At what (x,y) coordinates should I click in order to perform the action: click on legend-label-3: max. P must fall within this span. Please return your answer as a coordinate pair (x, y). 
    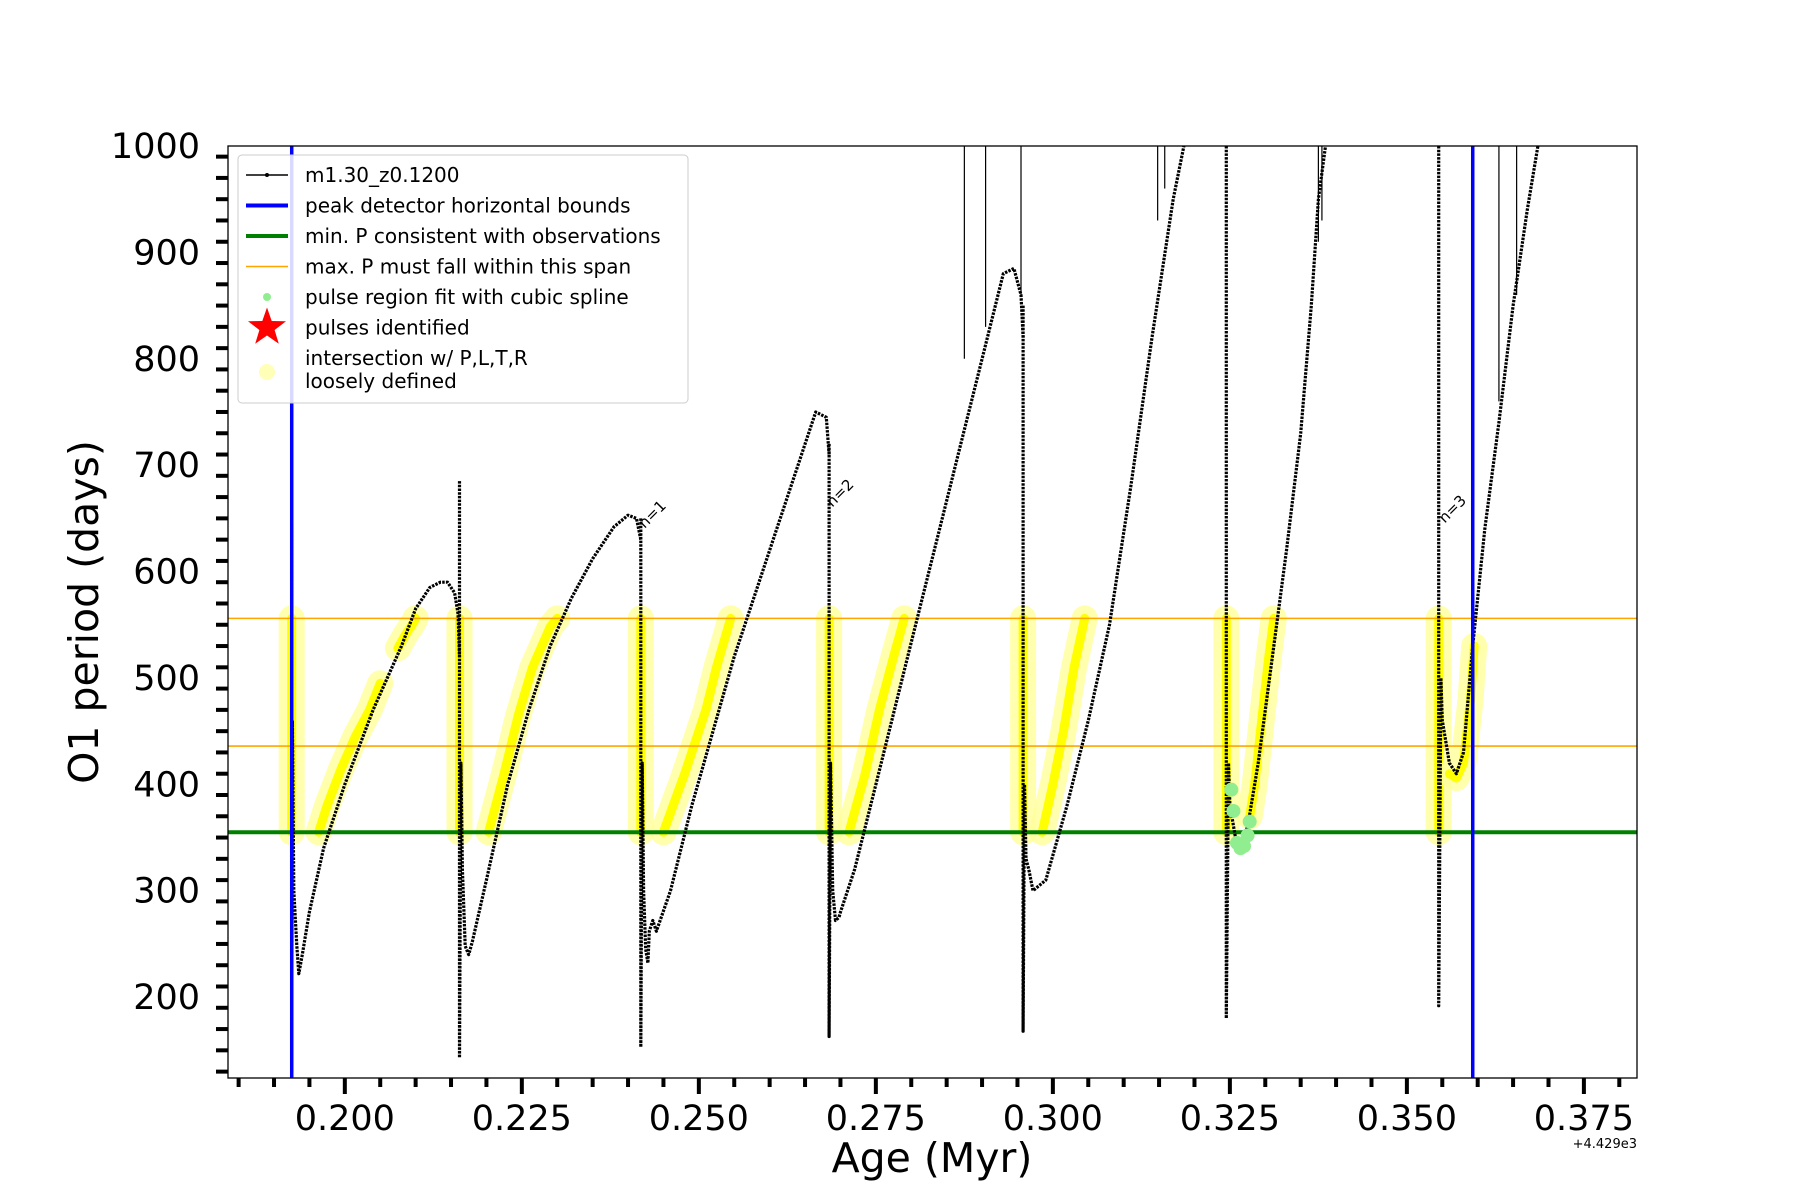
    Looking at the image, I should click on (468, 267).